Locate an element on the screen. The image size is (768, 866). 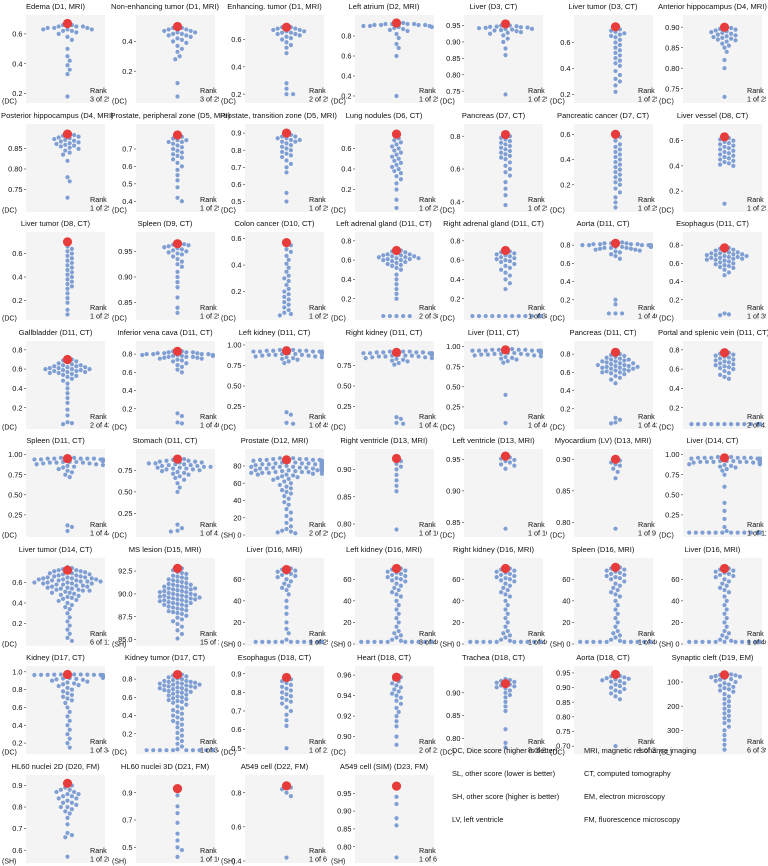
y-tick-label: 87.5 is located at coordinates (125, 616).